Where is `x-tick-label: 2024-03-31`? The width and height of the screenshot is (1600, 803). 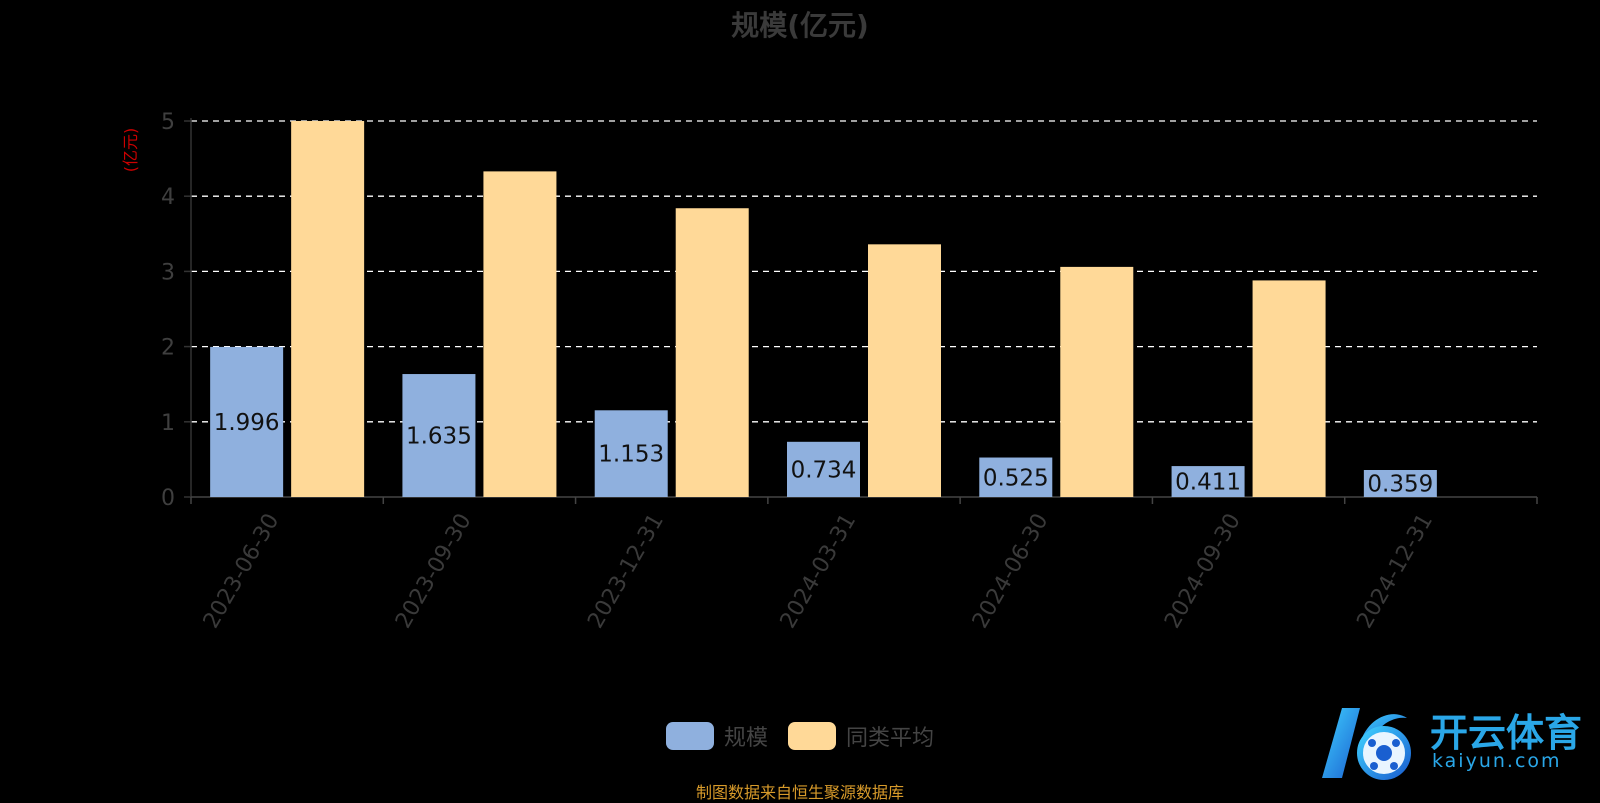
x-tick-label: 2024-03-31 is located at coordinates (819, 571).